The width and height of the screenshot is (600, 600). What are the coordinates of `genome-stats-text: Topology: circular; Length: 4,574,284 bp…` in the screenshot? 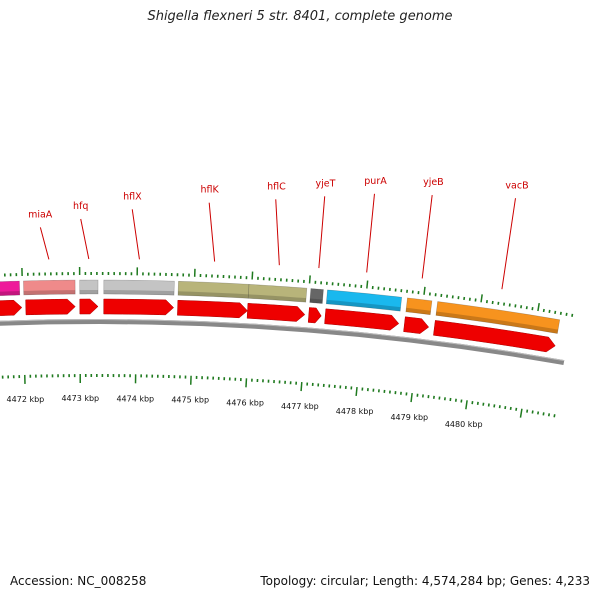 It's located at (425, 581).